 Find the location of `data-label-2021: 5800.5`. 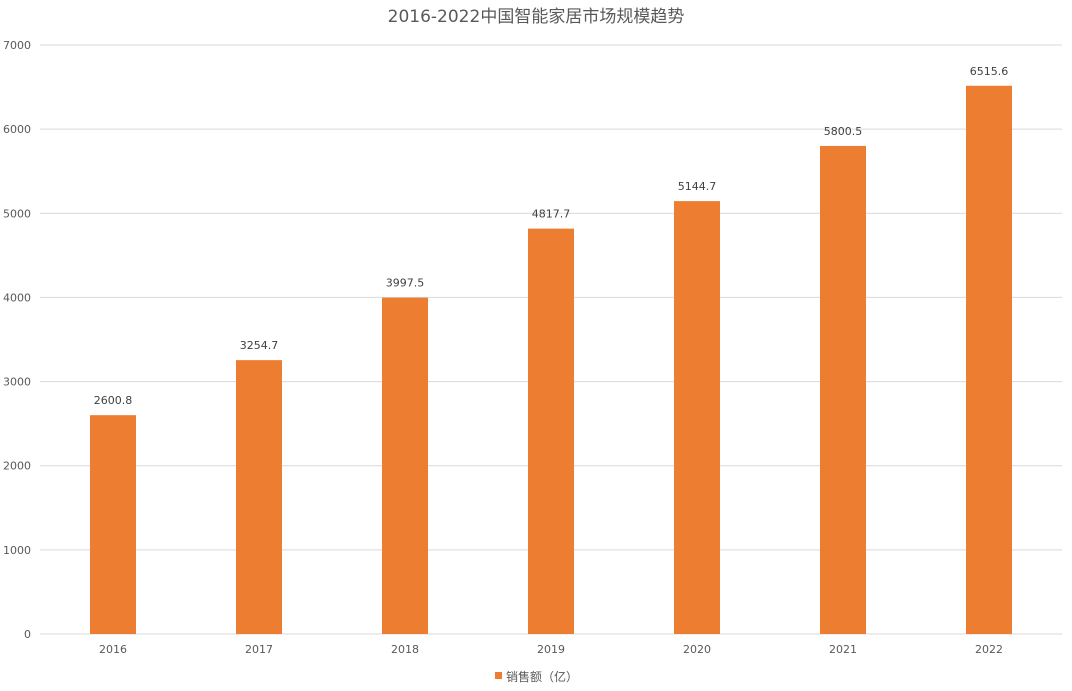

data-label-2021: 5800.5 is located at coordinates (843, 131).